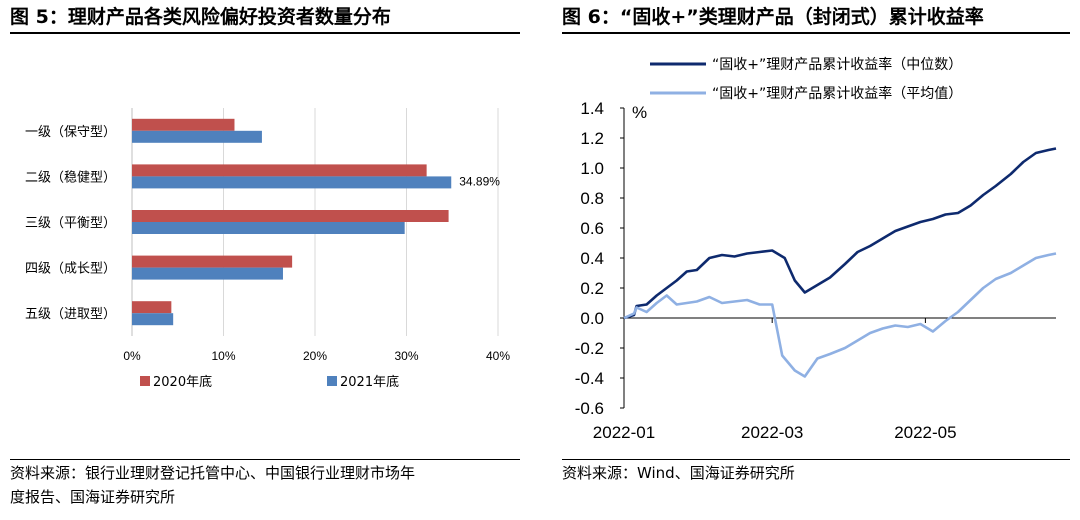 This screenshot has width=1080, height=520. Describe the element at coordinates (592, 138) in the screenshot. I see `line-y-tick-label: 1.2` at that location.